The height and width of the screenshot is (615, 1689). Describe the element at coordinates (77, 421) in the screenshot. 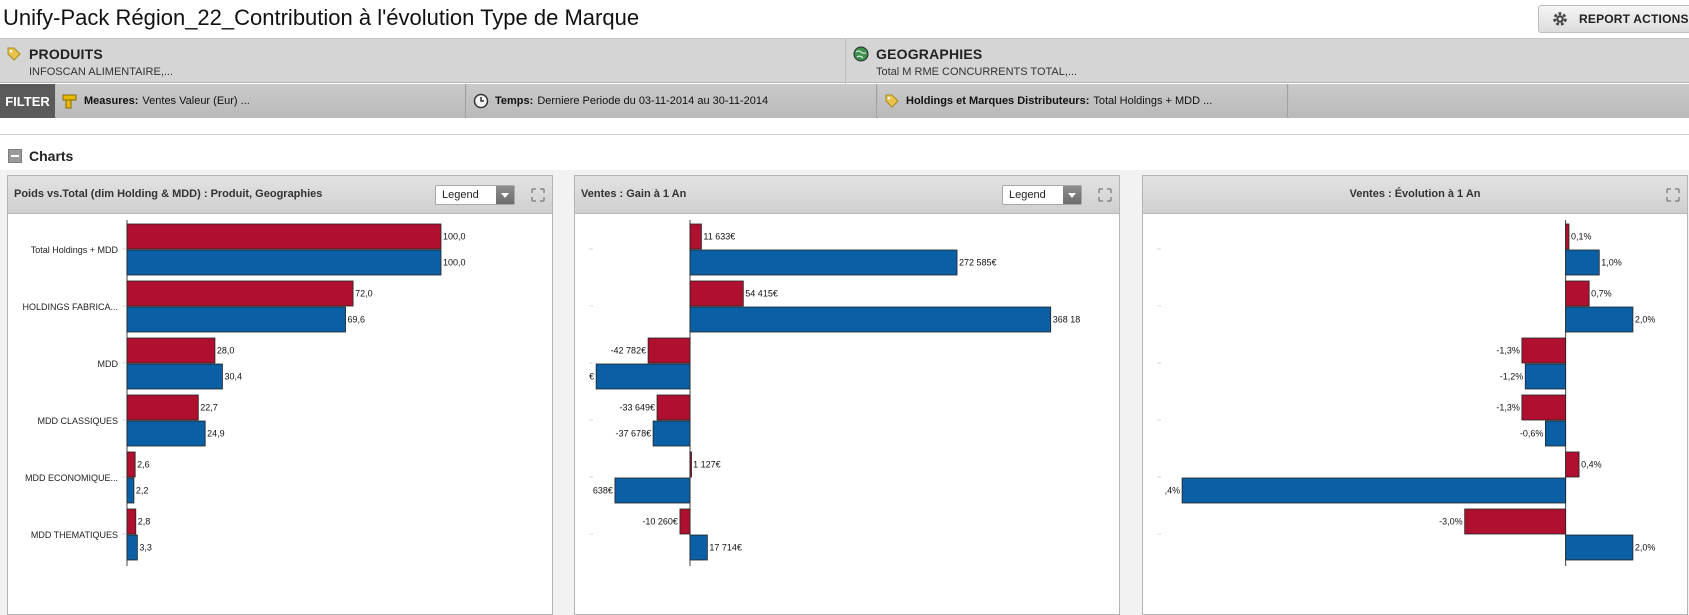

I see `category-label: MDD CLASSIQUES` at that location.